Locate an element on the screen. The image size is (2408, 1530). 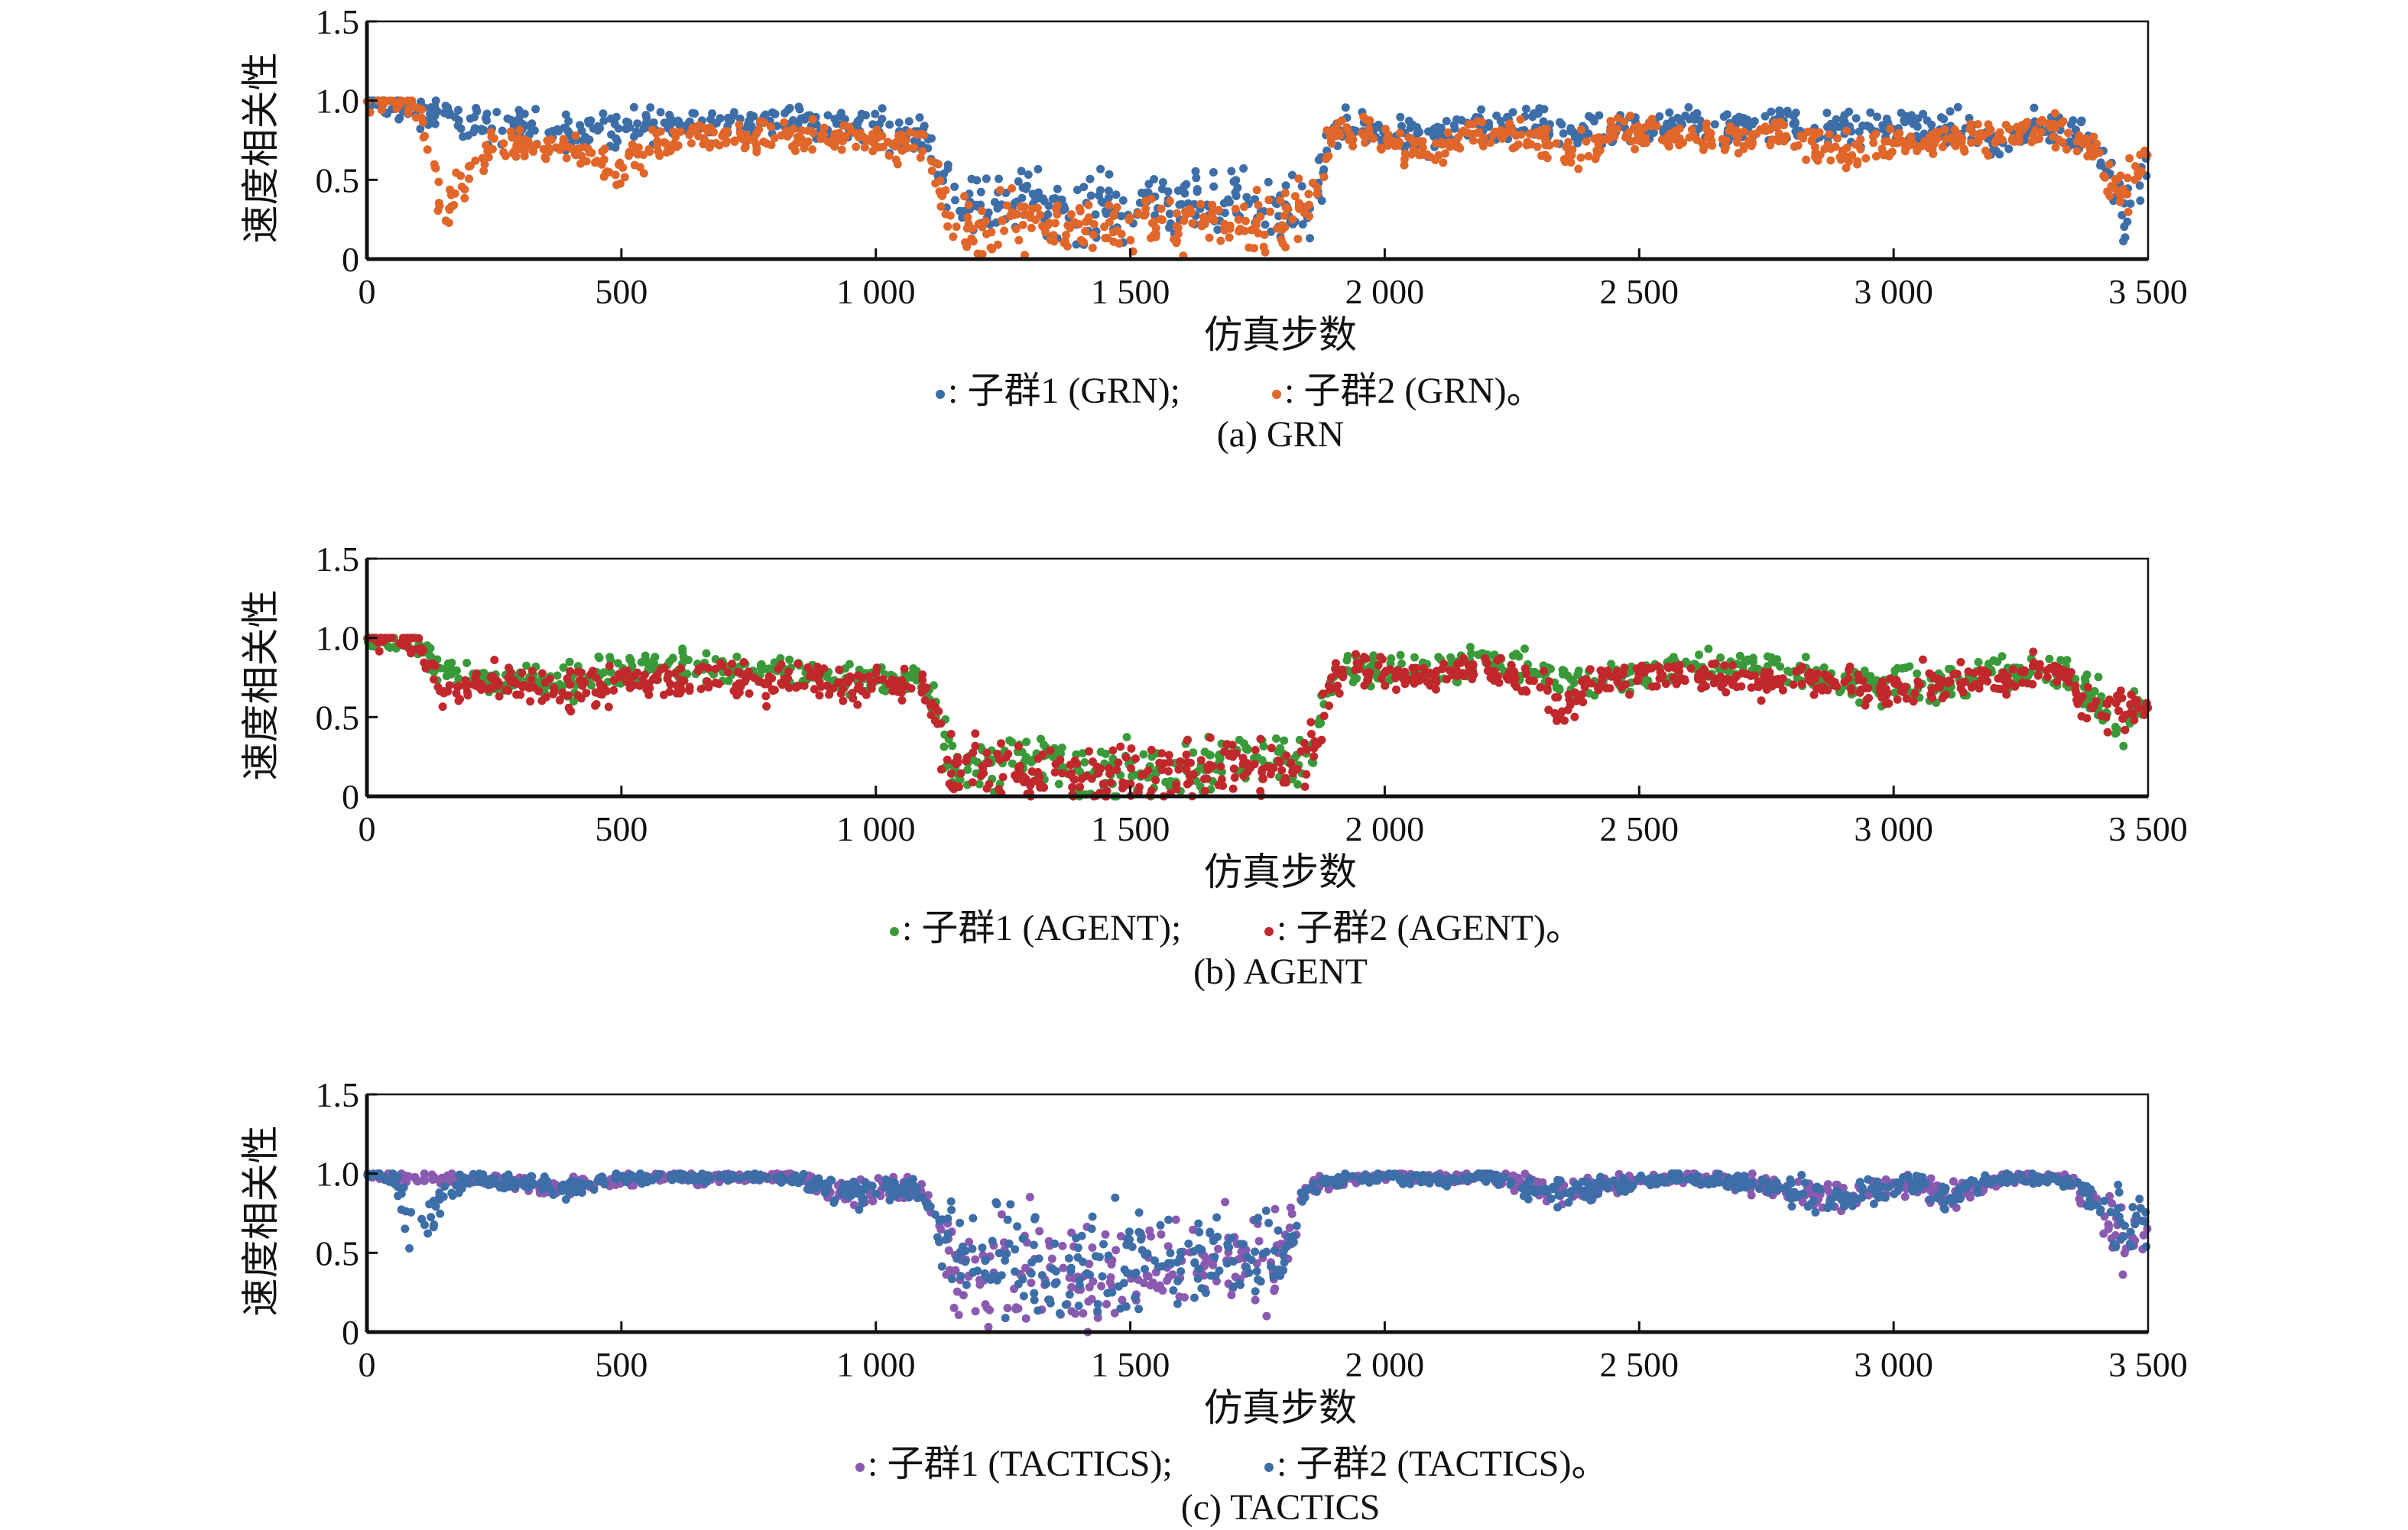
legend-prefix: : is located at coordinates (958, 391).